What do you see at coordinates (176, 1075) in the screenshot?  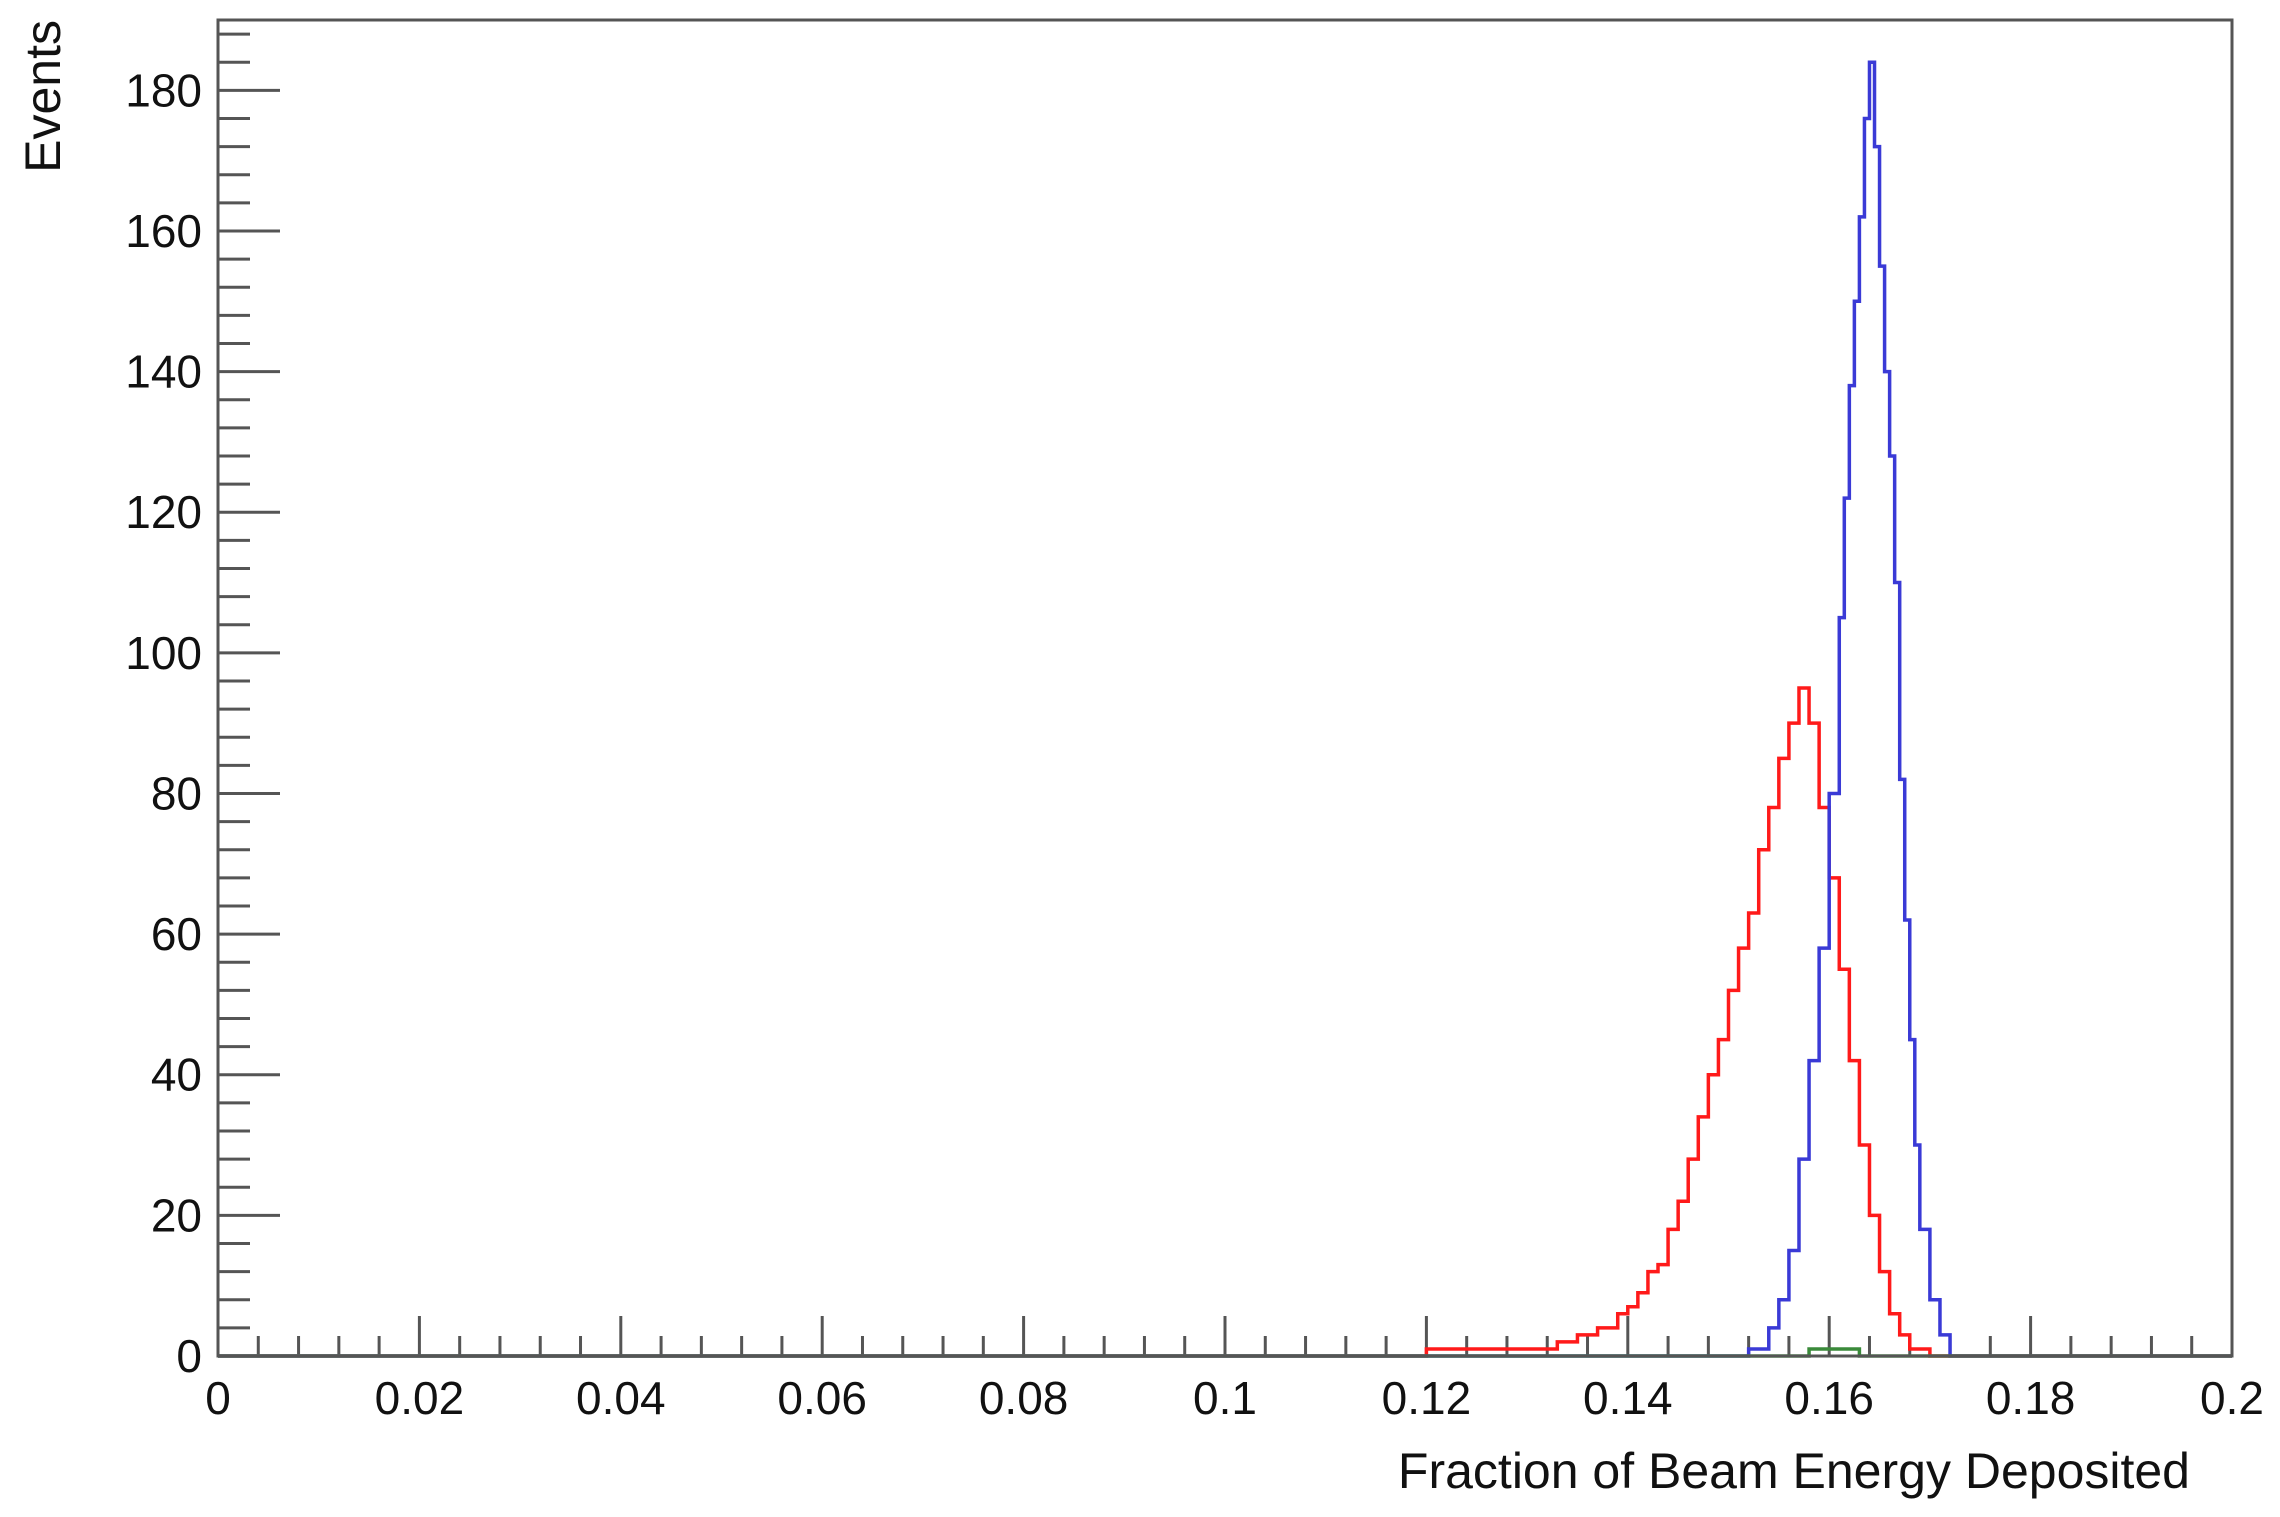 I see `y-tick-label: 40` at bounding box center [176, 1075].